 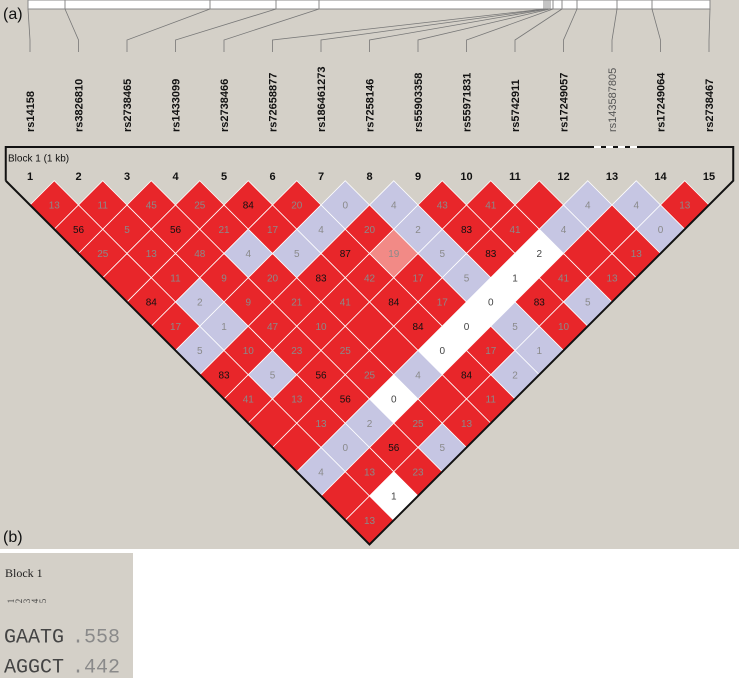 What do you see at coordinates (443, 206) in the screenshot?
I see `ld-value: 43` at bounding box center [443, 206].